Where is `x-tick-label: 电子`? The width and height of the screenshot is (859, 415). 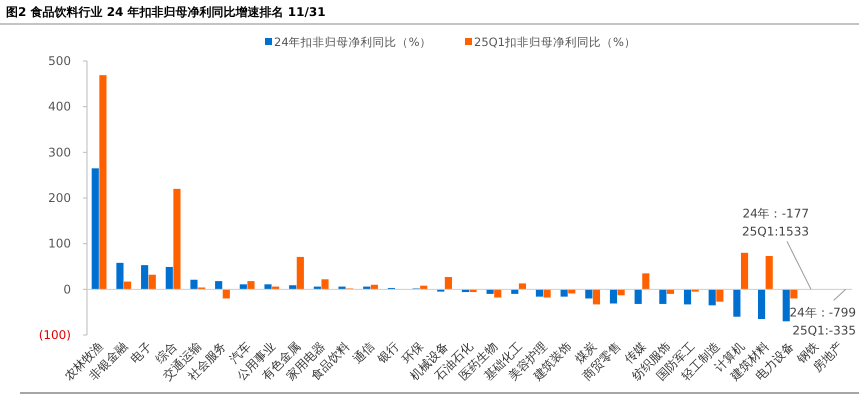
x-tick-label: 电子 is located at coordinates (141, 352).